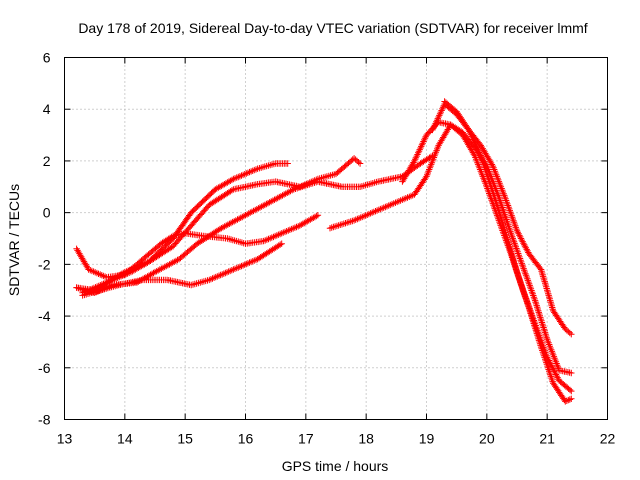 This screenshot has height=480, width=640. What do you see at coordinates (14, 240) in the screenshot?
I see `y-axis-label: SDTVAR / TECUs` at bounding box center [14, 240].